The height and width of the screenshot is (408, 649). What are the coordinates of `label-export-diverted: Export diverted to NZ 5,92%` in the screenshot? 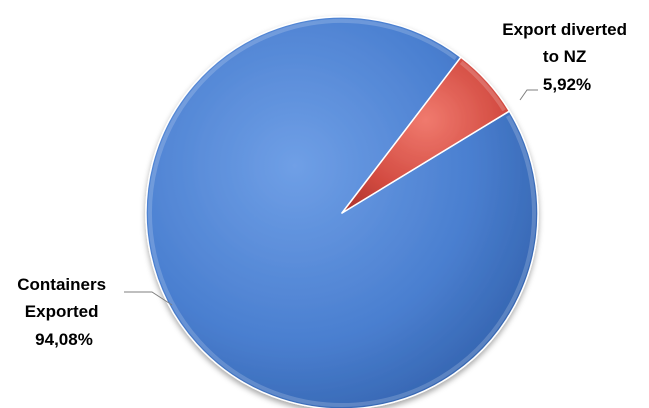 It's located at (566, 57).